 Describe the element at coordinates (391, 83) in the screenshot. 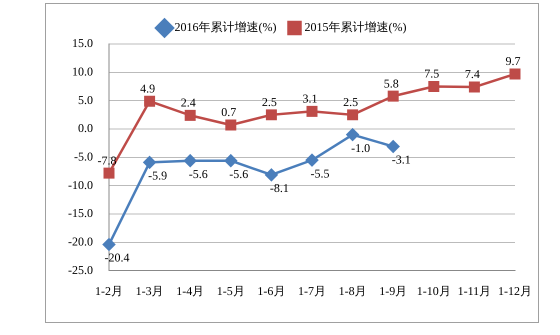

I see `data-label: 5.8` at that location.